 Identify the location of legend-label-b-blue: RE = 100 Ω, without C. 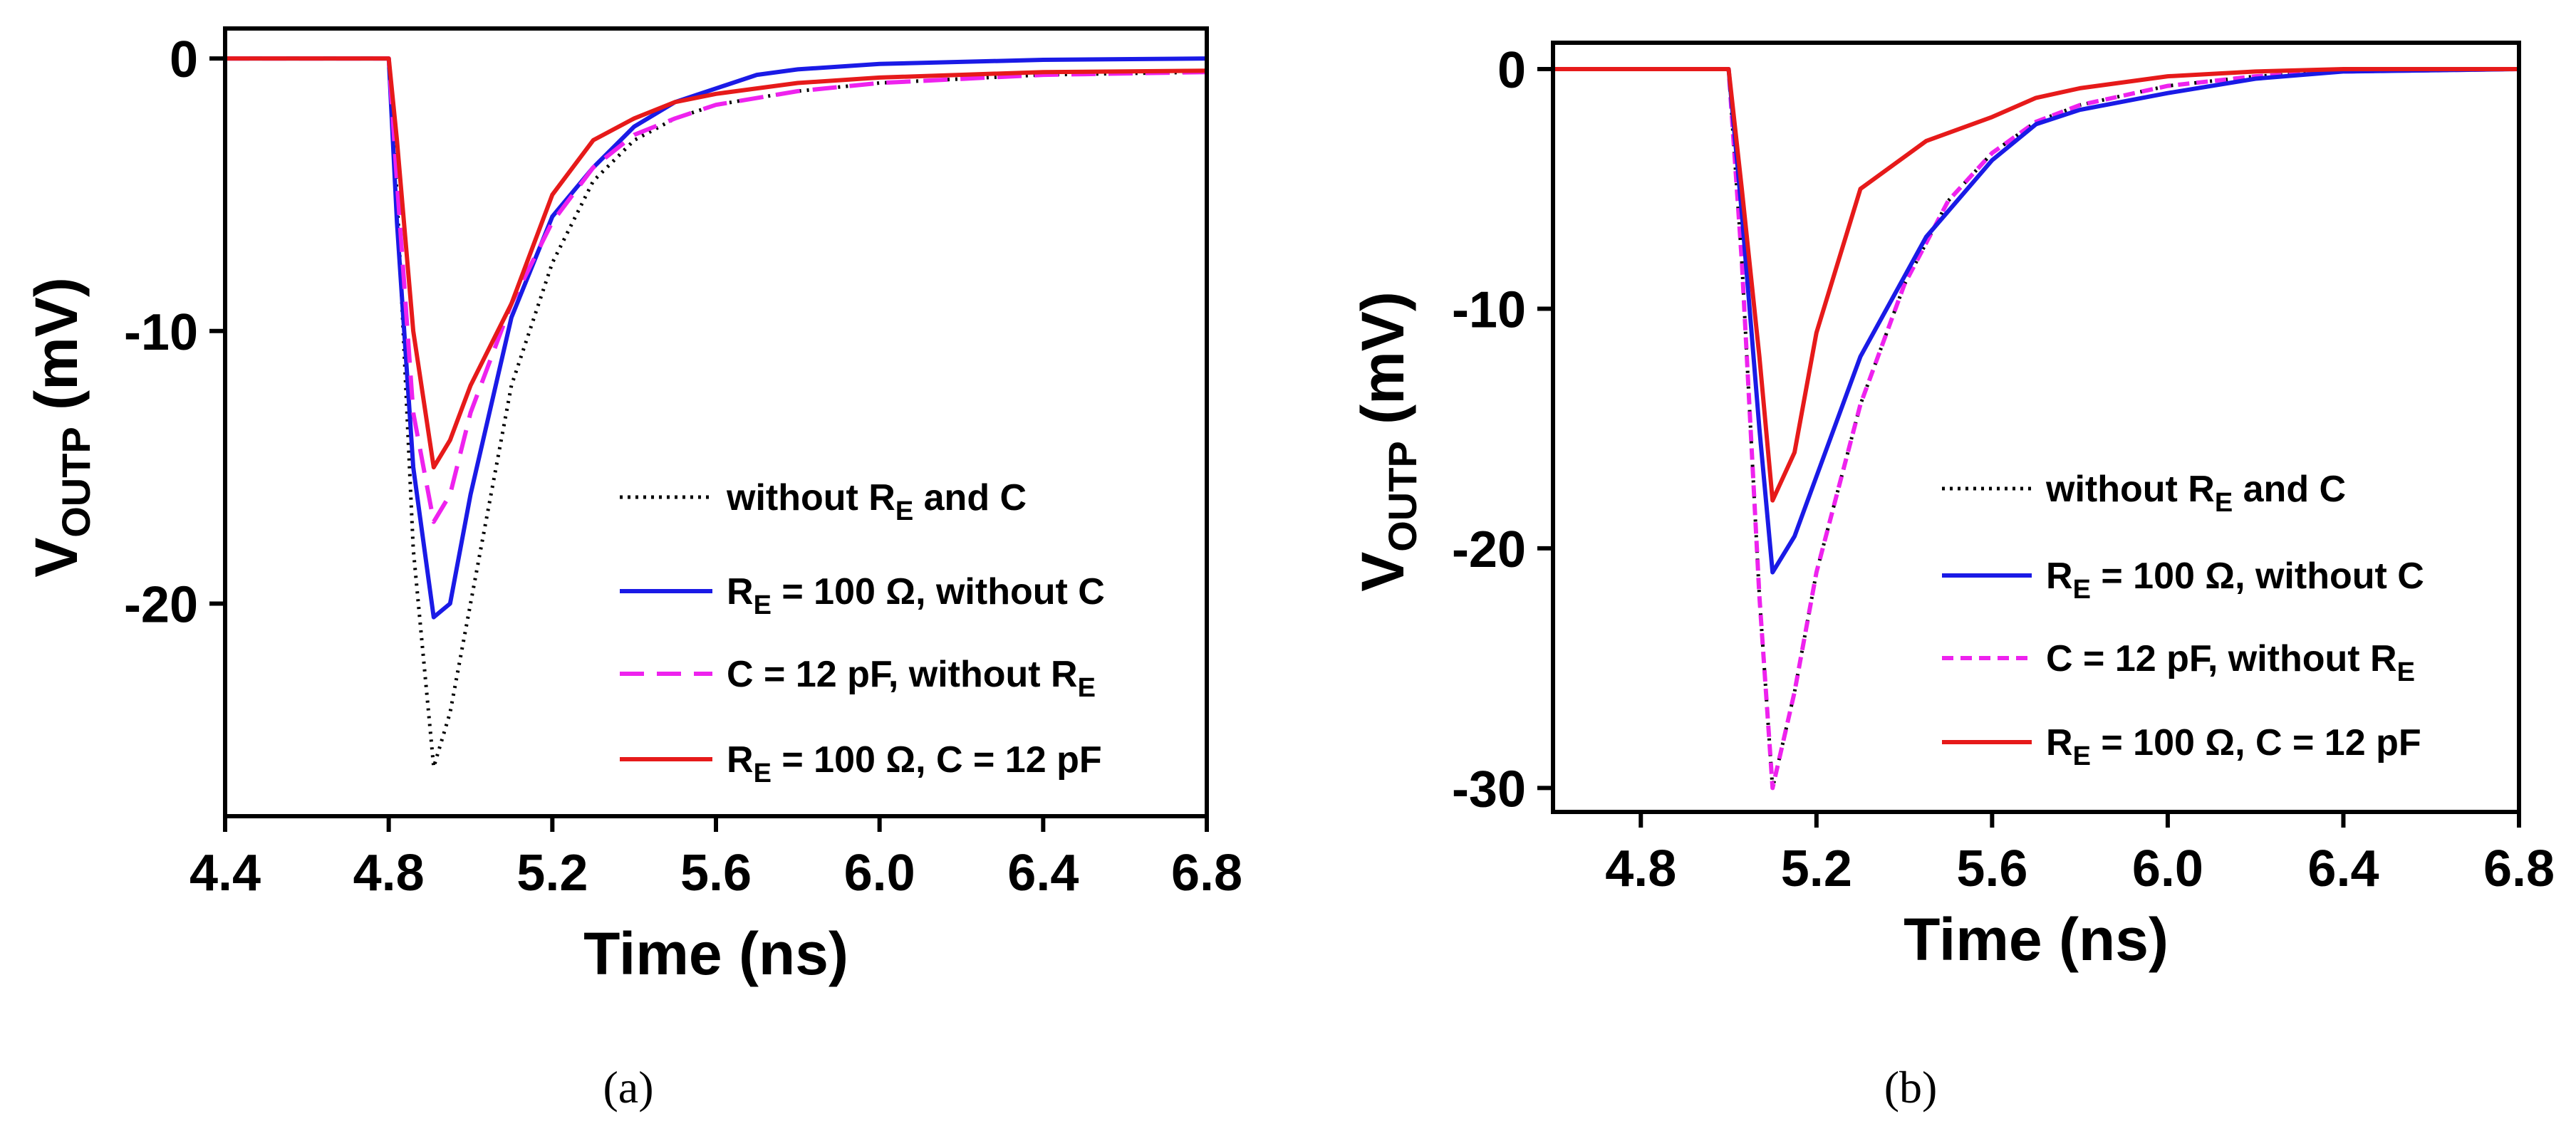
(2235, 580).